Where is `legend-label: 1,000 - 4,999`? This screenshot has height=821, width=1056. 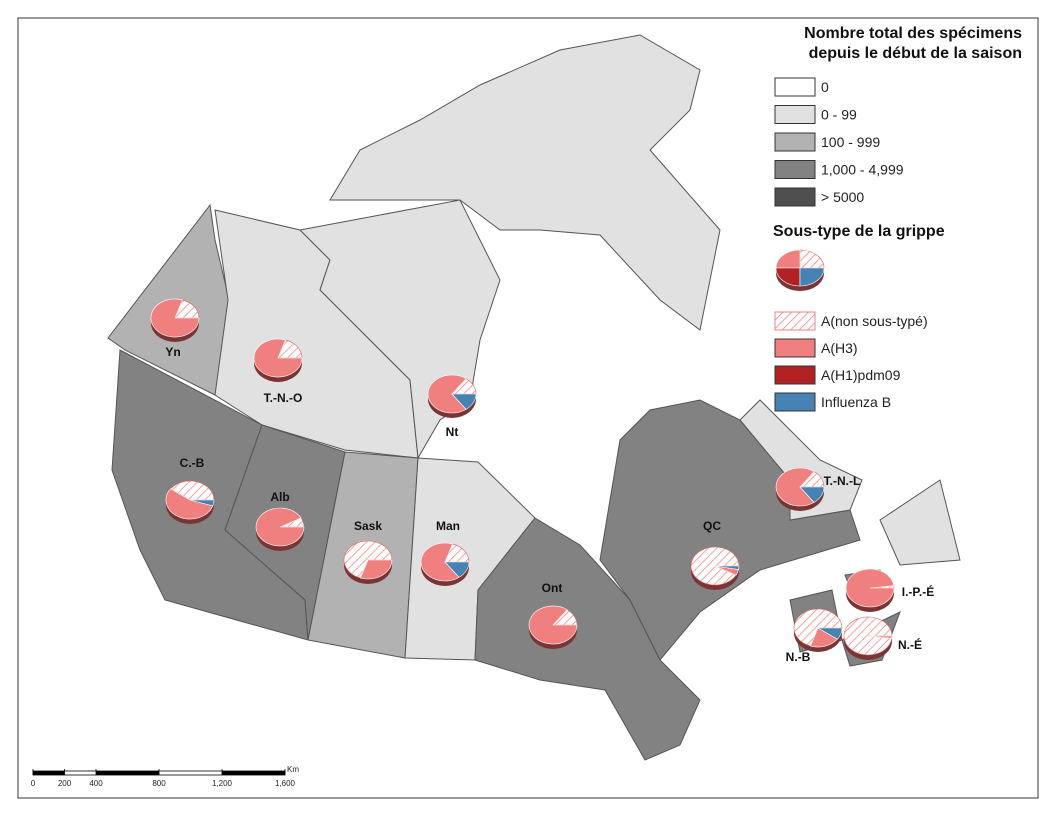 legend-label: 1,000 - 4,999 is located at coordinates (862, 170).